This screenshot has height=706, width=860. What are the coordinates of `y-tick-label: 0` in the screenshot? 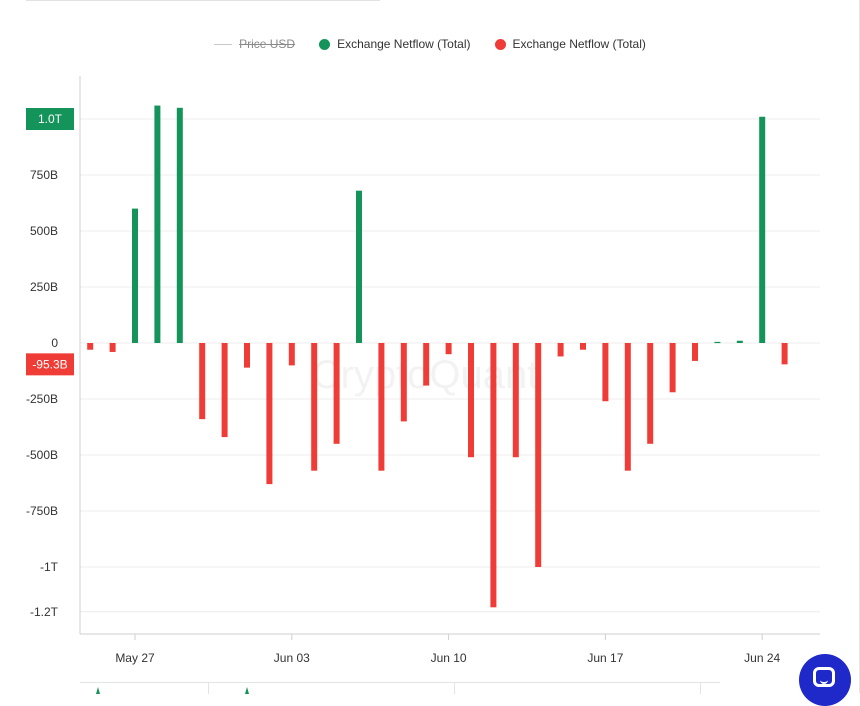 It's located at (54, 343).